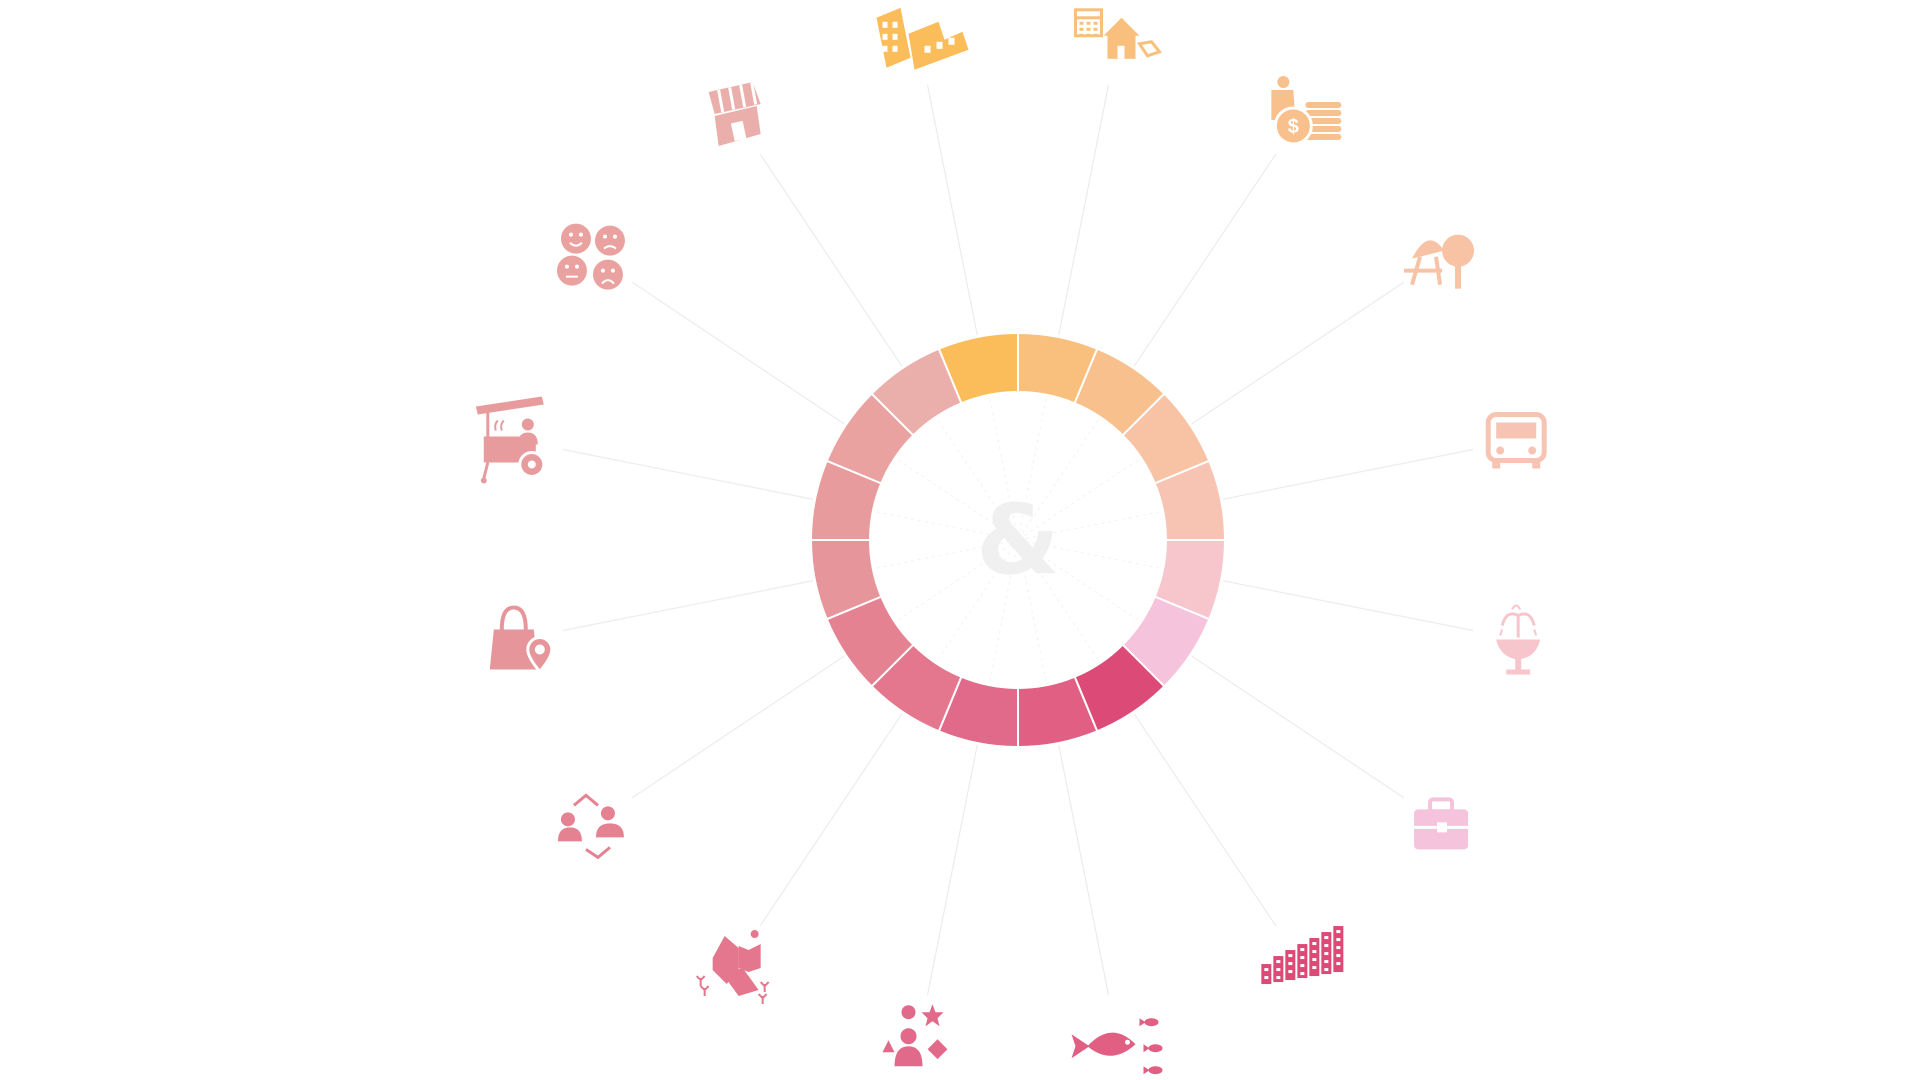  Describe the element at coordinates (521, 639) in the screenshot. I see `shopping-bag-pin-icon` at that location.